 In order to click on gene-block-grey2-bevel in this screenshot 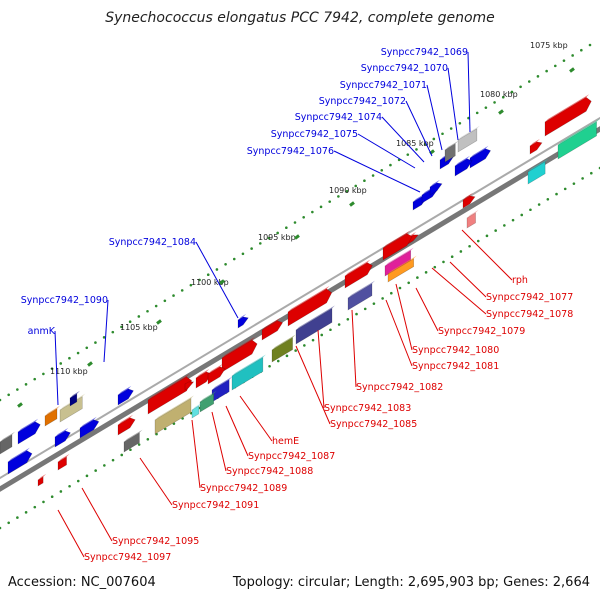, I will do `click(133, 435)`.